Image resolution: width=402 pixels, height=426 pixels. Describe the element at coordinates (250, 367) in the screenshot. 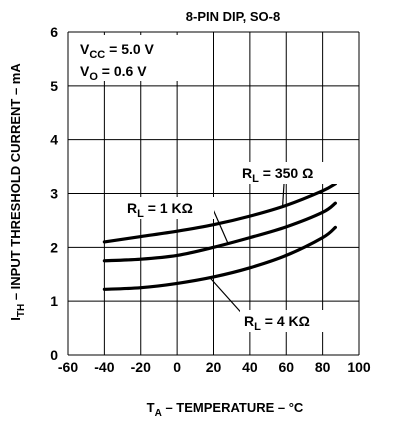

I see `x-tick-label: 40` at that location.